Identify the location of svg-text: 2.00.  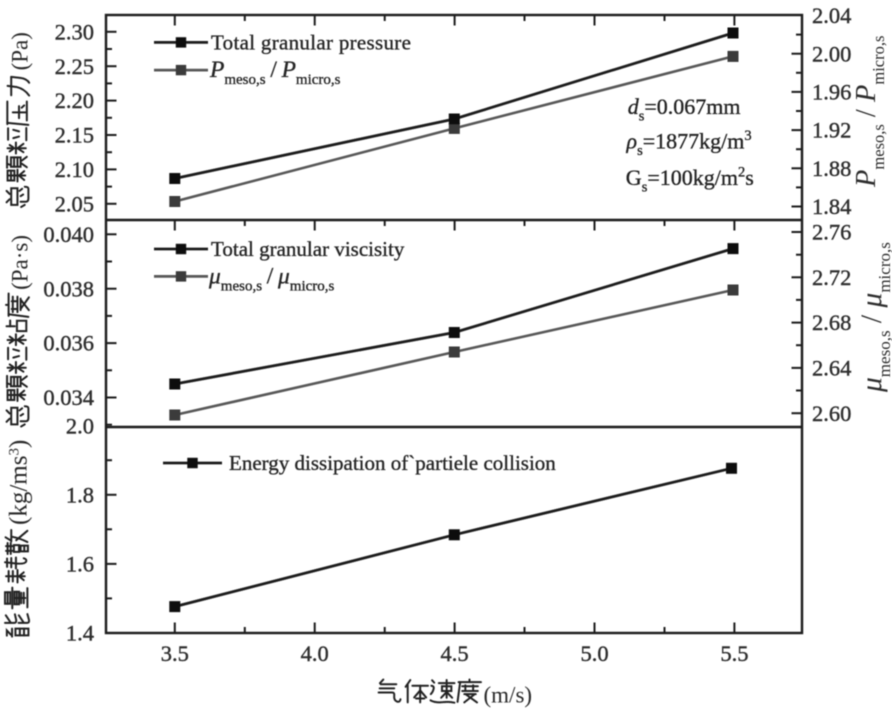
(831, 53).